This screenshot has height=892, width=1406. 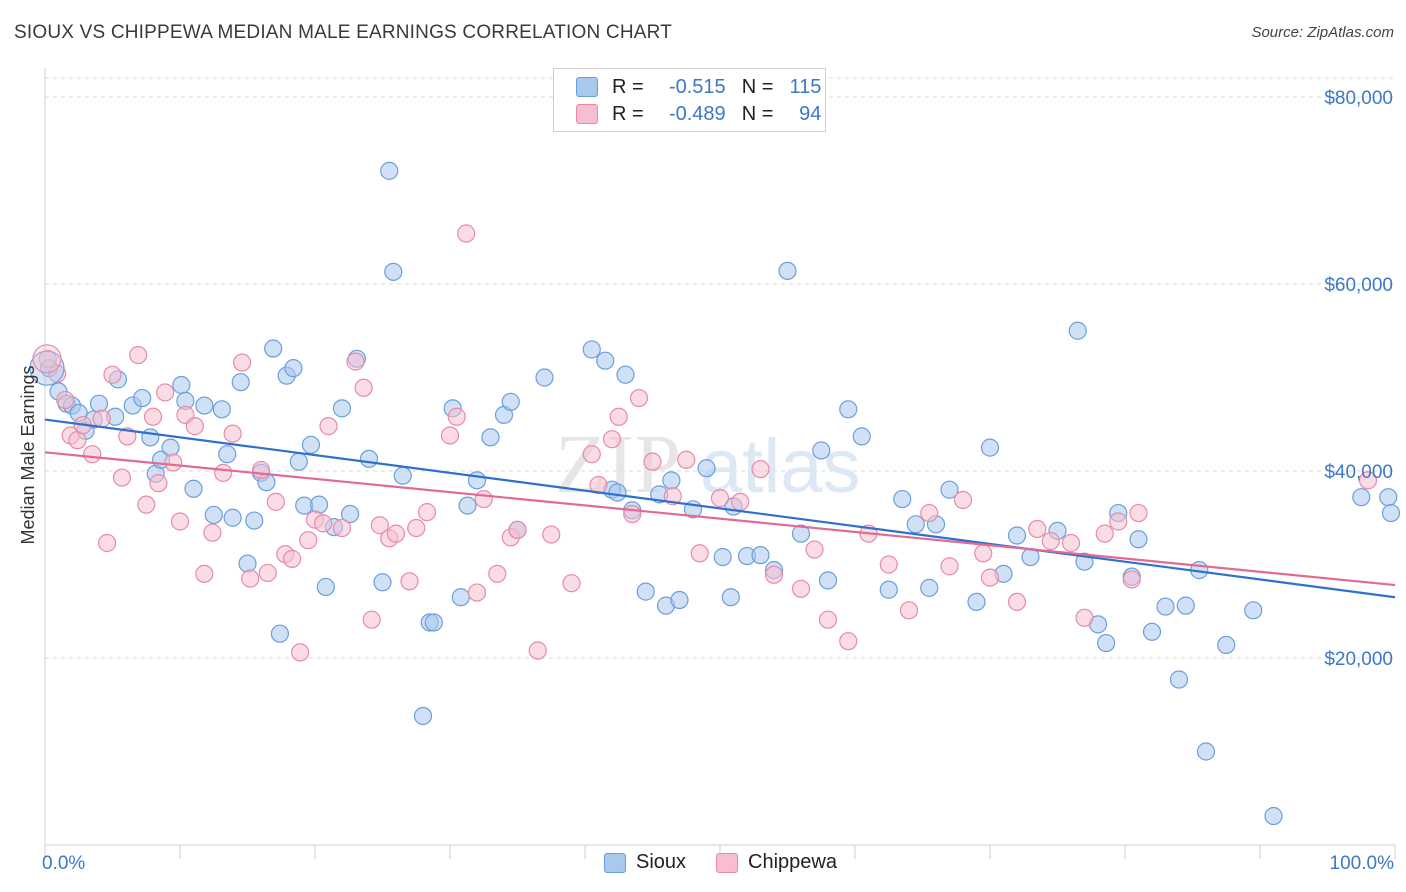 I want to click on sioux-point-large, so click(x=47, y=368).